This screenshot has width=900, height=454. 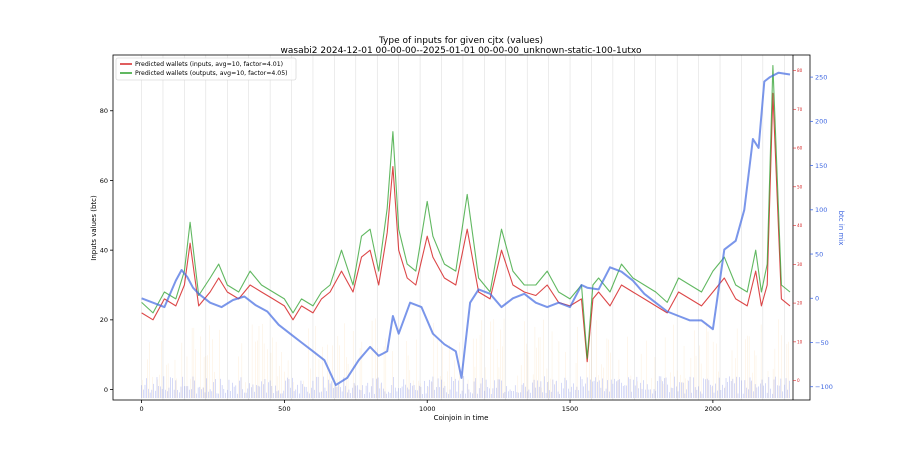 I want to click on y3-tick-label: 10, so click(x=800, y=341).